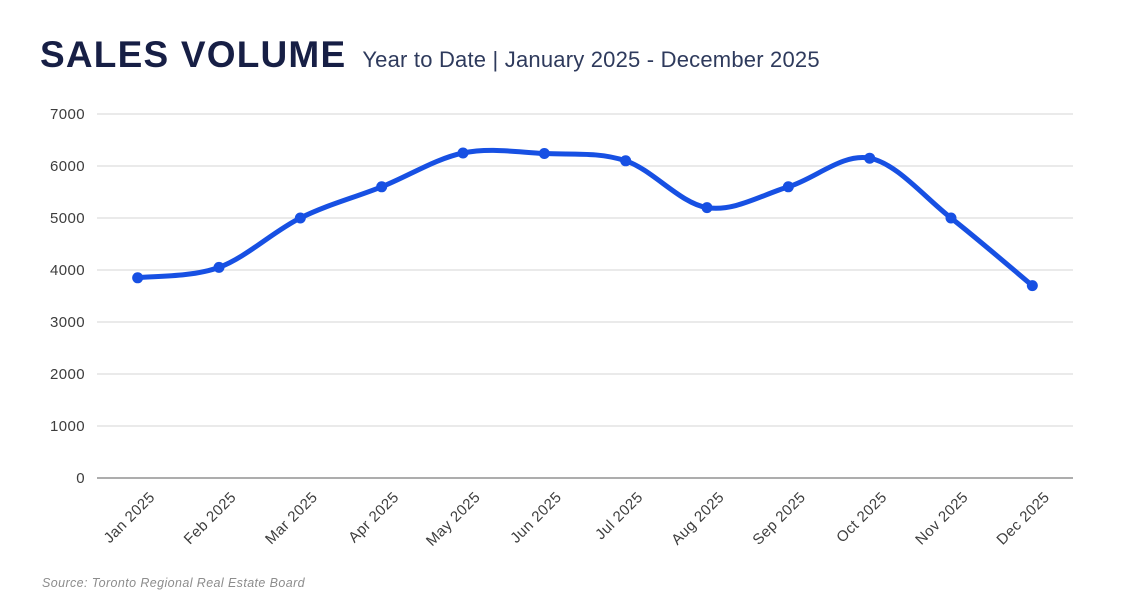 This screenshot has height=606, width=1124. I want to click on x-tick-label: Aug 2025, so click(698, 519).